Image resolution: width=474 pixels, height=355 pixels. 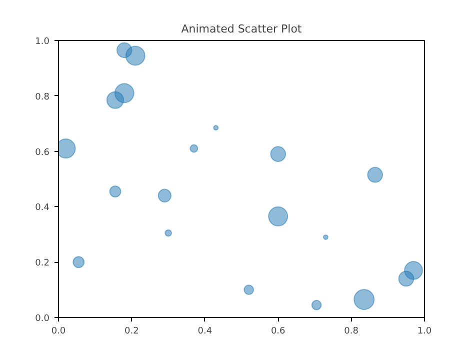 I want to click on x-tick-label: 0.2, so click(x=131, y=331).